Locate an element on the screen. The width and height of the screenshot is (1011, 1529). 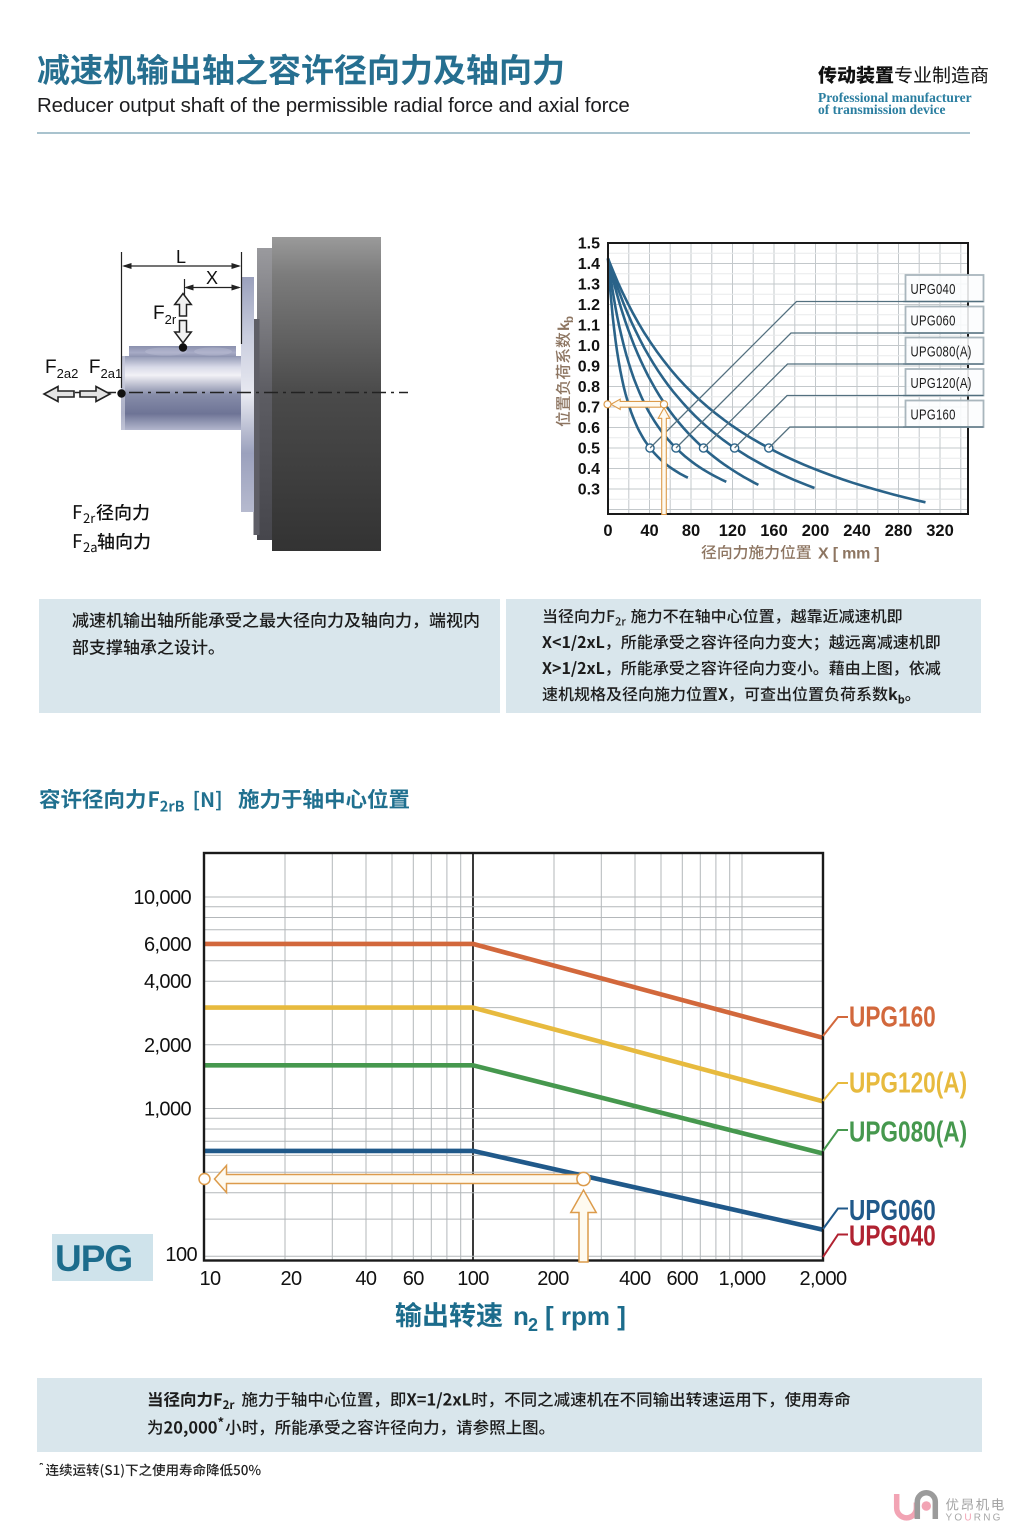
svg-text: b is located at coordinates (569, 319).